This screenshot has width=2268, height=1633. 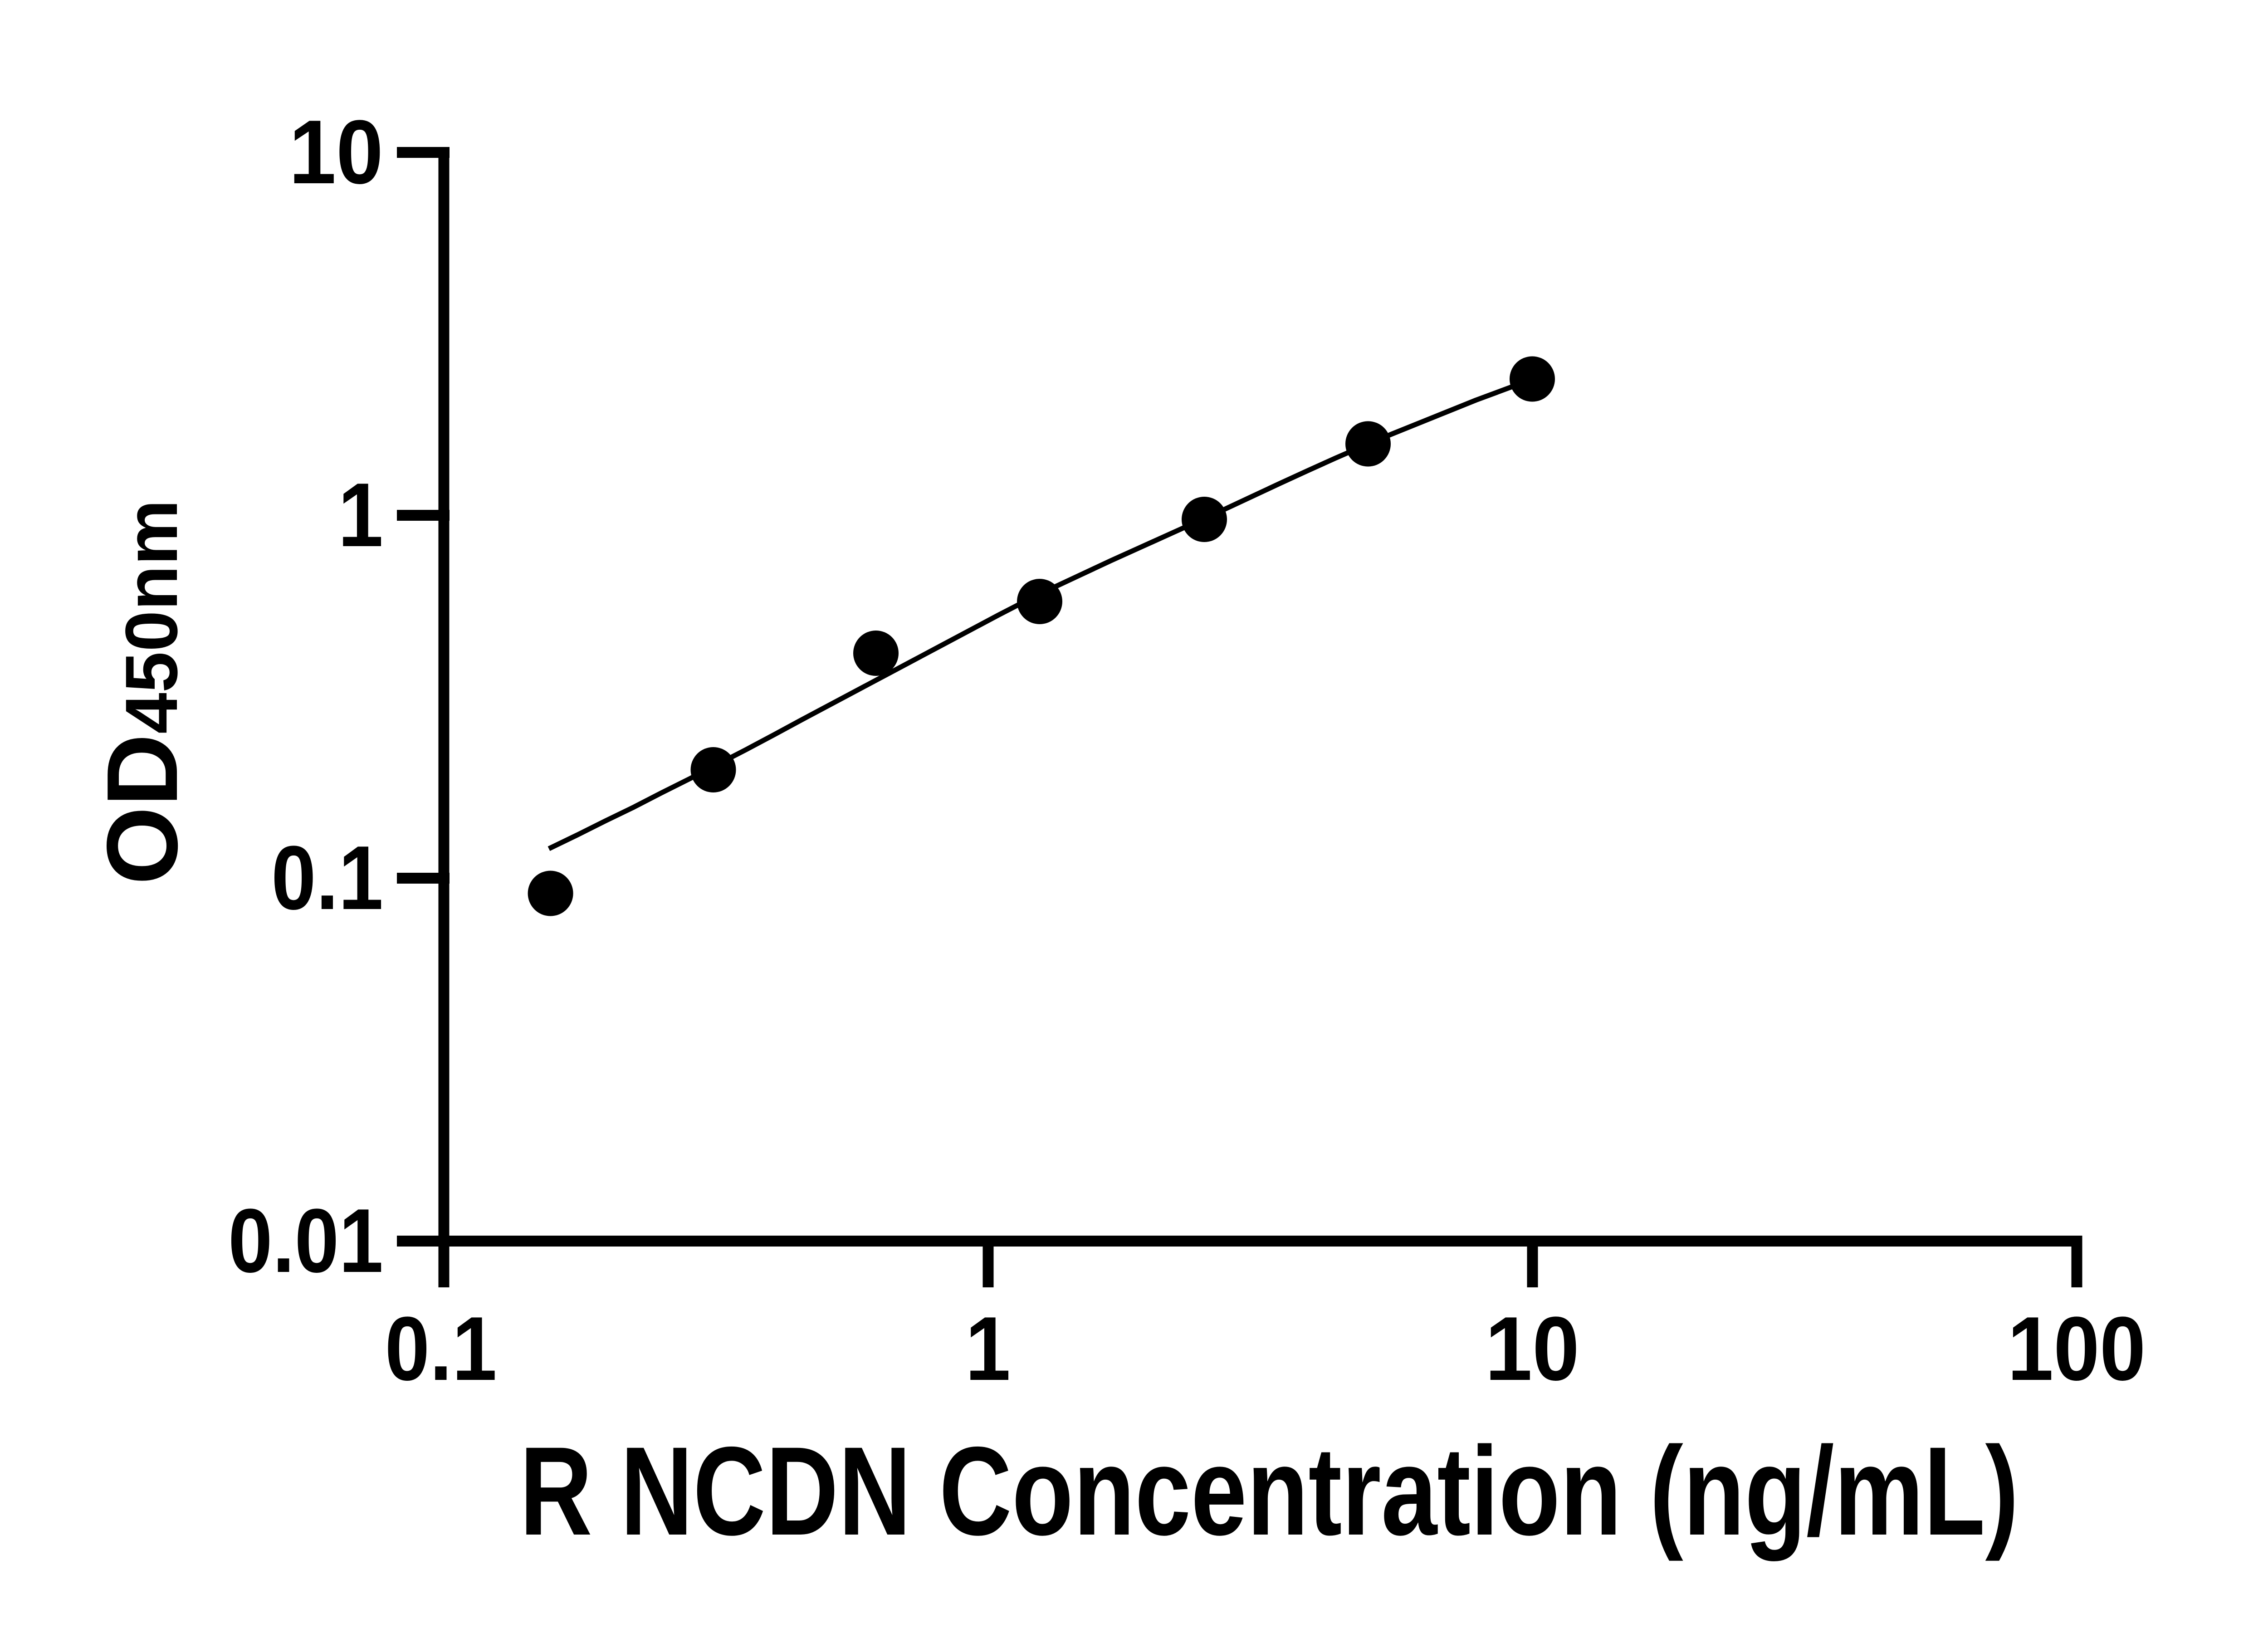 I want to click on svg-text: 100, so click(x=2077, y=1348).